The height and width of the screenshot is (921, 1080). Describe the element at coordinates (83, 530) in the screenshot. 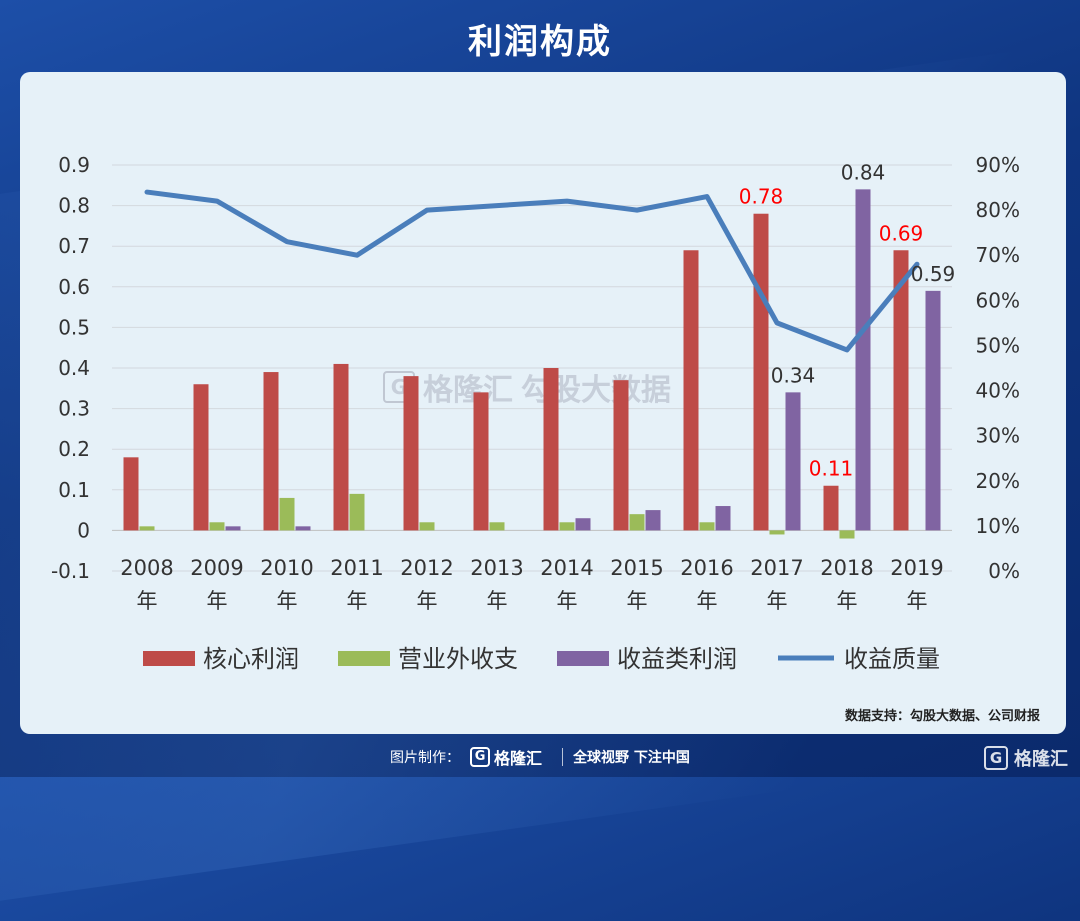

I see `y-tick-label: 0` at that location.